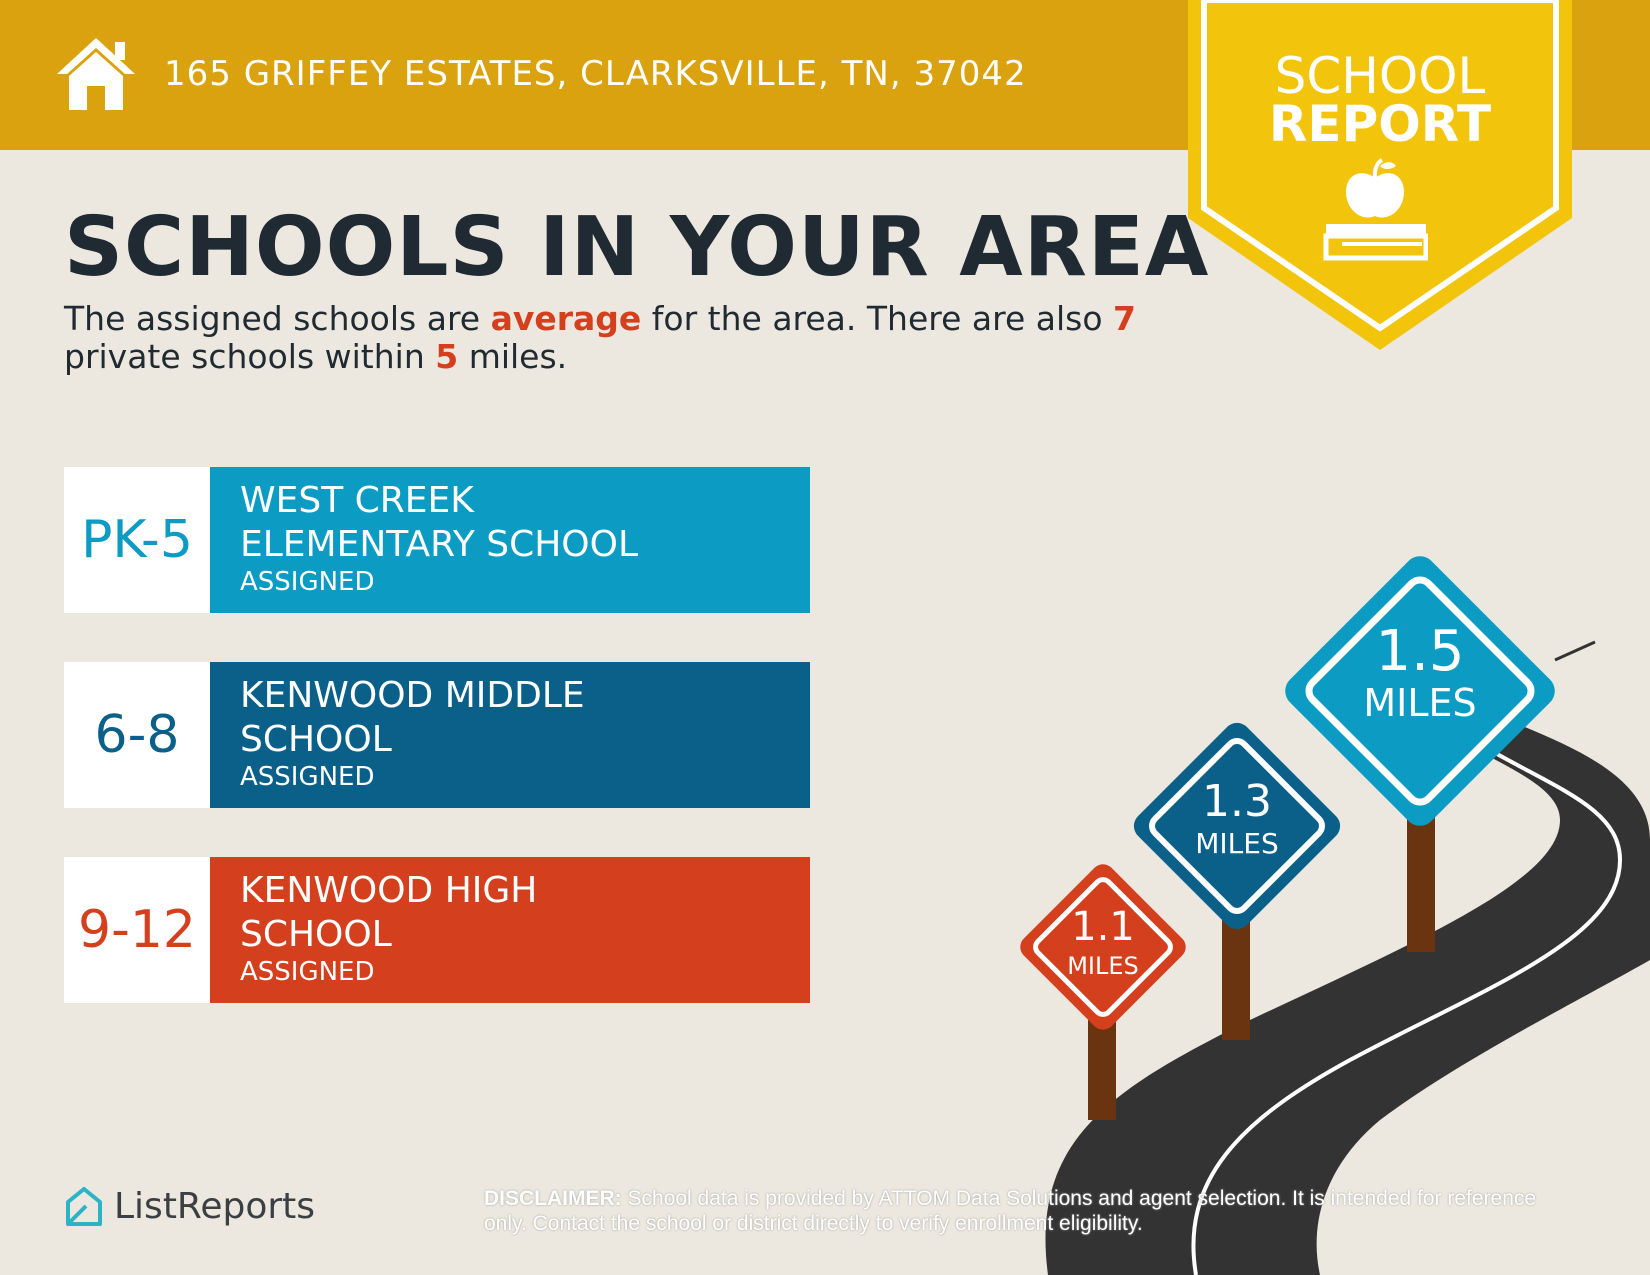 This screenshot has height=1275, width=1650. What do you see at coordinates (1375, 209) in the screenshot?
I see `apple-books-icon` at bounding box center [1375, 209].